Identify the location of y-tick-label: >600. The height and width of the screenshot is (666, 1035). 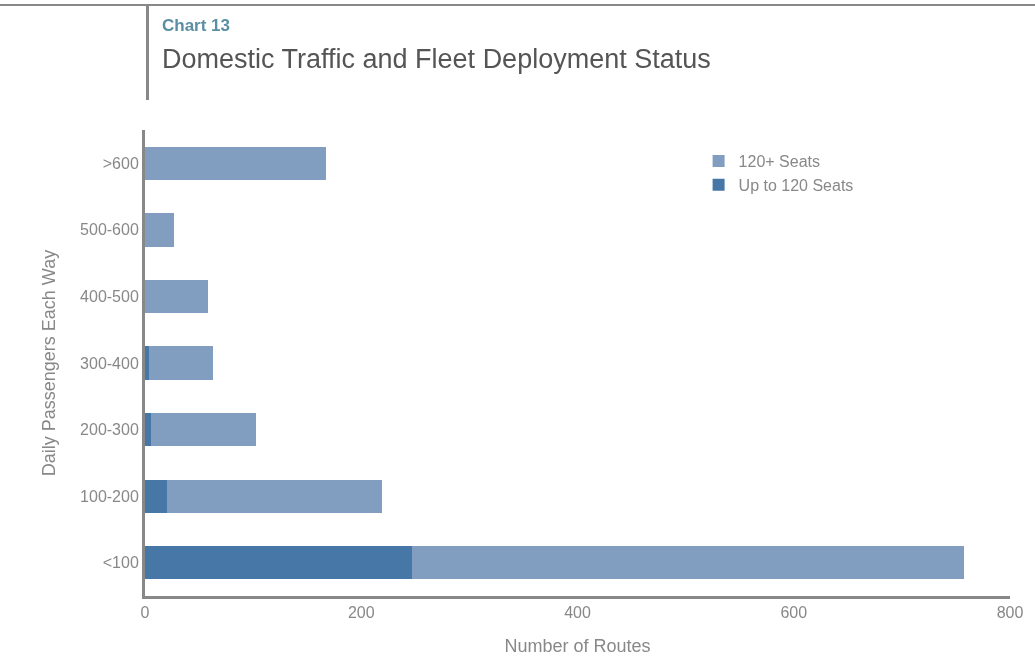
(120, 163).